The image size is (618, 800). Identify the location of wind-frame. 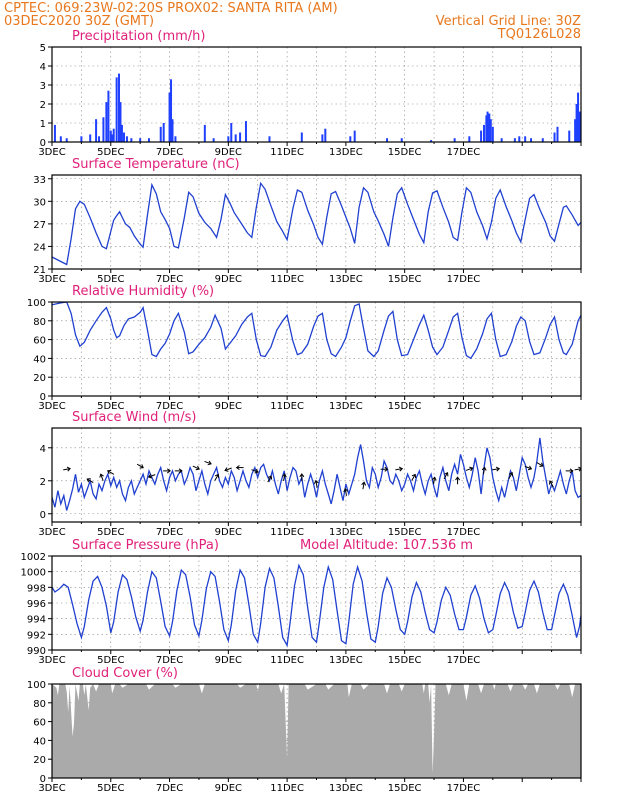
(316, 475).